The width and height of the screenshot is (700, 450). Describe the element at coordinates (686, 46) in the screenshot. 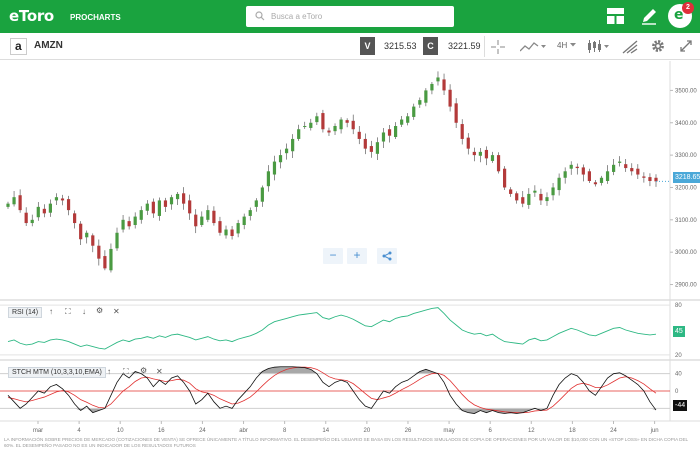

I see `fullscreen-icon` at that location.